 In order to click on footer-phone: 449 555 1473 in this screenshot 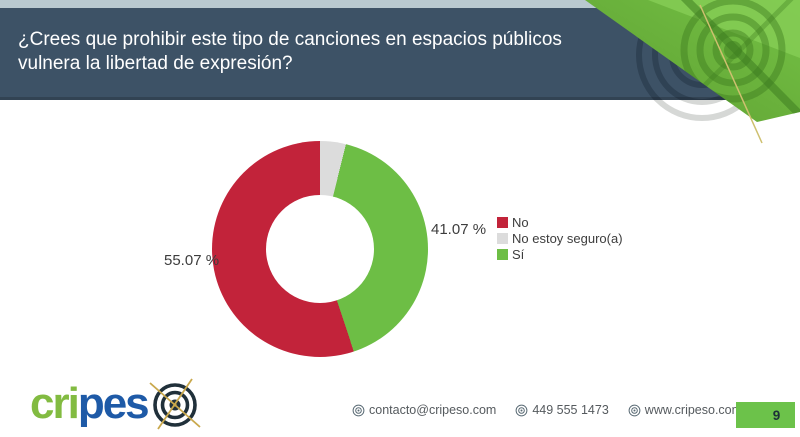, I will do `click(562, 410)`.